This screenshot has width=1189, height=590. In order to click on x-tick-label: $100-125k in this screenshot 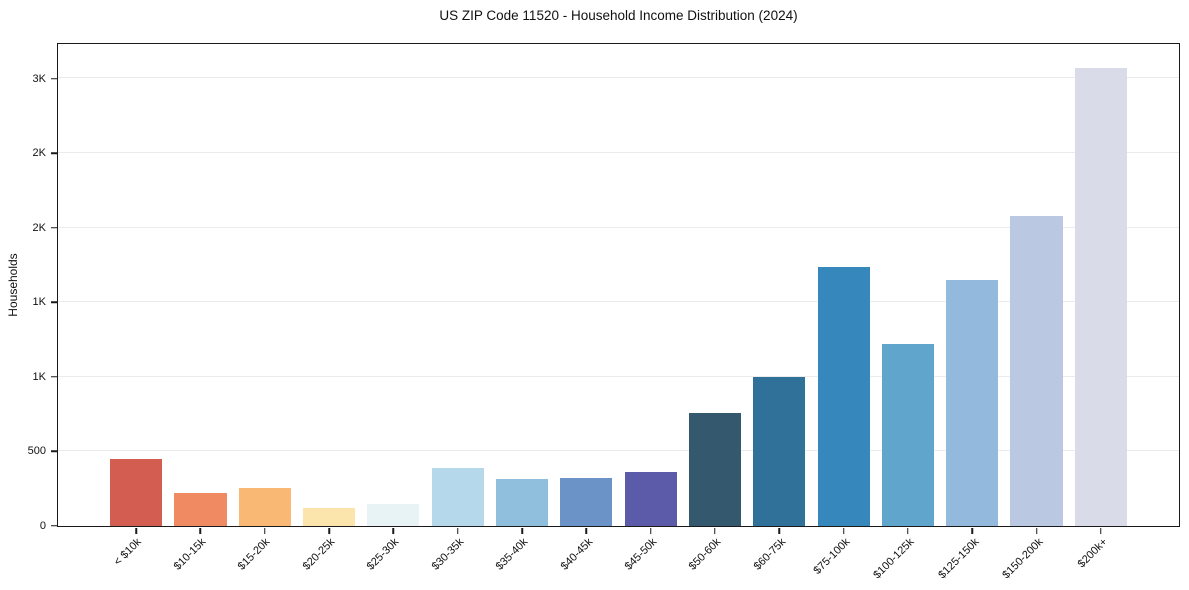, I will do `click(894, 559)`.